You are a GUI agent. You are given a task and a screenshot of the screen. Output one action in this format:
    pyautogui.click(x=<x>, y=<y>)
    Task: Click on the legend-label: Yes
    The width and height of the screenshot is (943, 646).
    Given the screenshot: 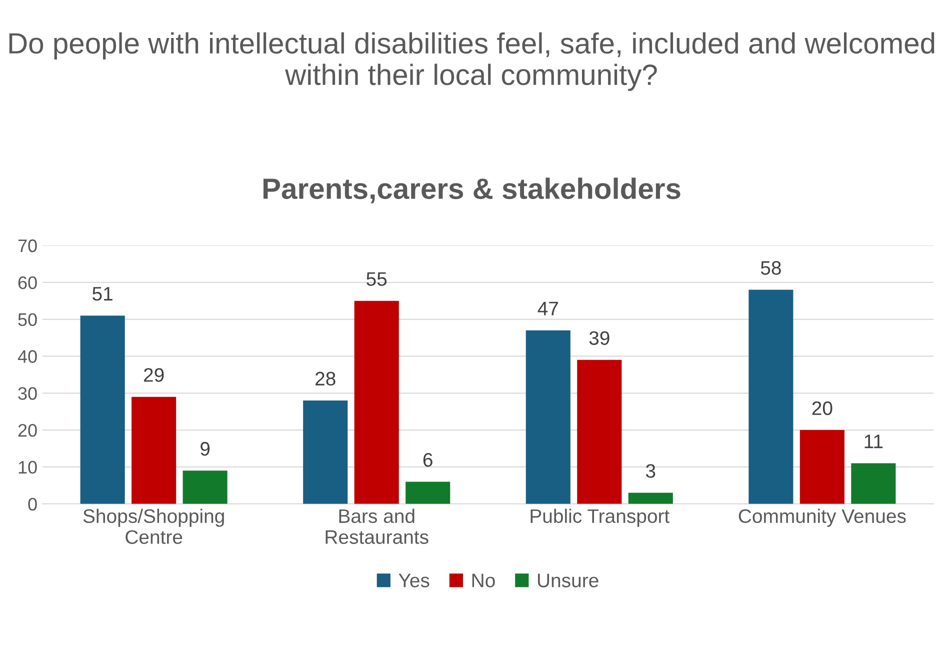 What is the action you would take?
    pyautogui.click(x=414, y=581)
    